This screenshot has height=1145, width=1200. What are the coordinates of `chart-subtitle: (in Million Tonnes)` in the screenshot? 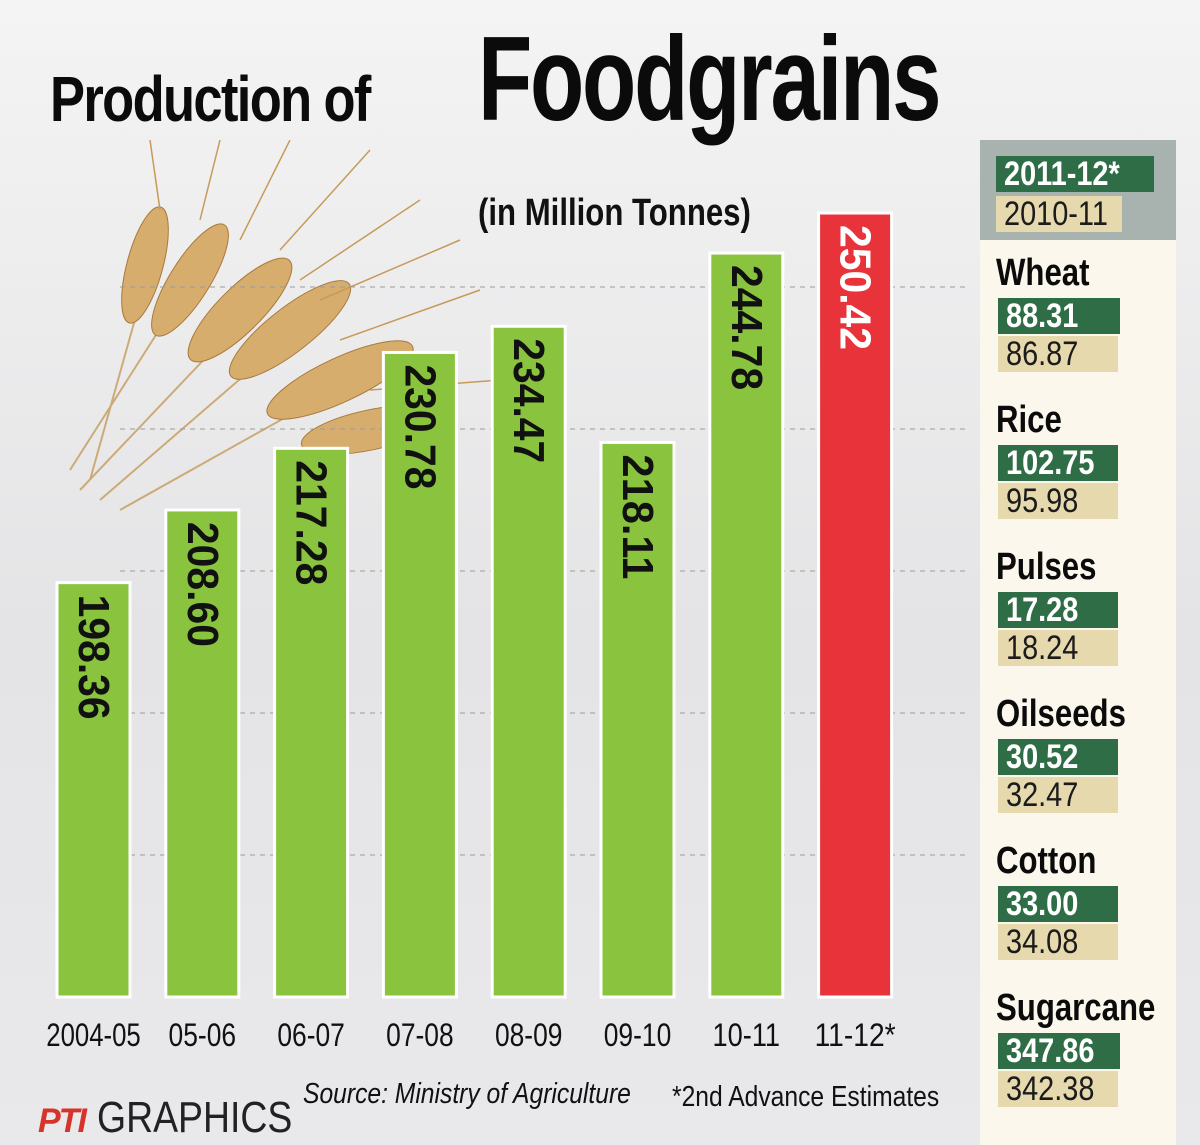 It's located at (614, 213).